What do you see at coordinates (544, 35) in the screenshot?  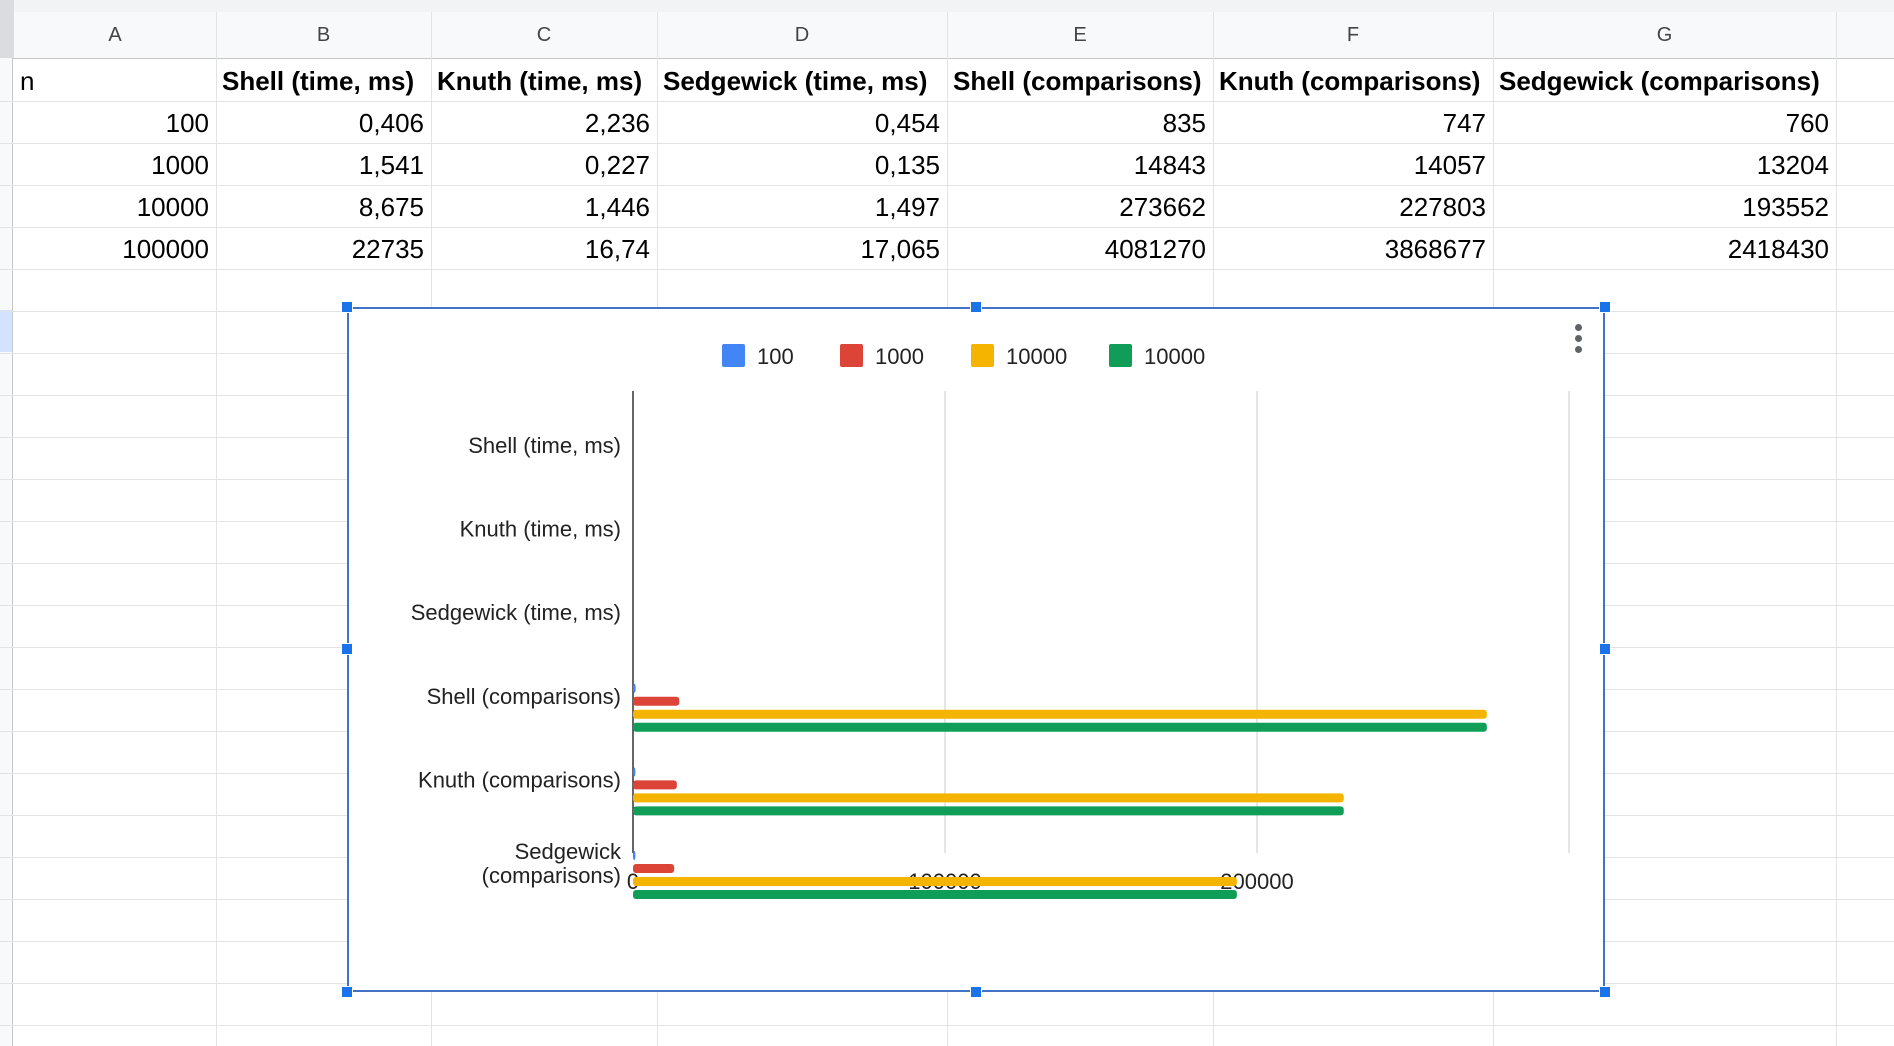 I see `column-header-c: C` at bounding box center [544, 35].